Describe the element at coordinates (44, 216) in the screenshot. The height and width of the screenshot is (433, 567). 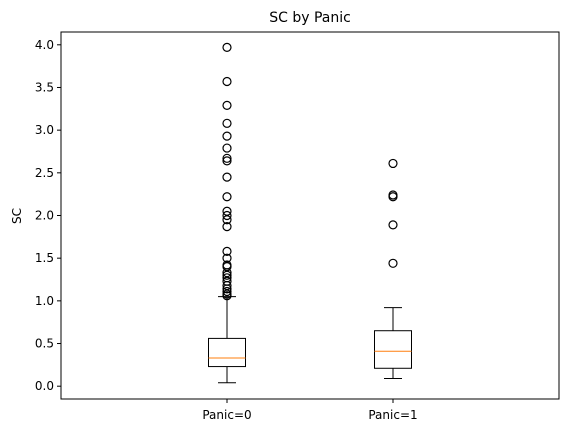
I see `y-tick-label: 2.0` at that location.